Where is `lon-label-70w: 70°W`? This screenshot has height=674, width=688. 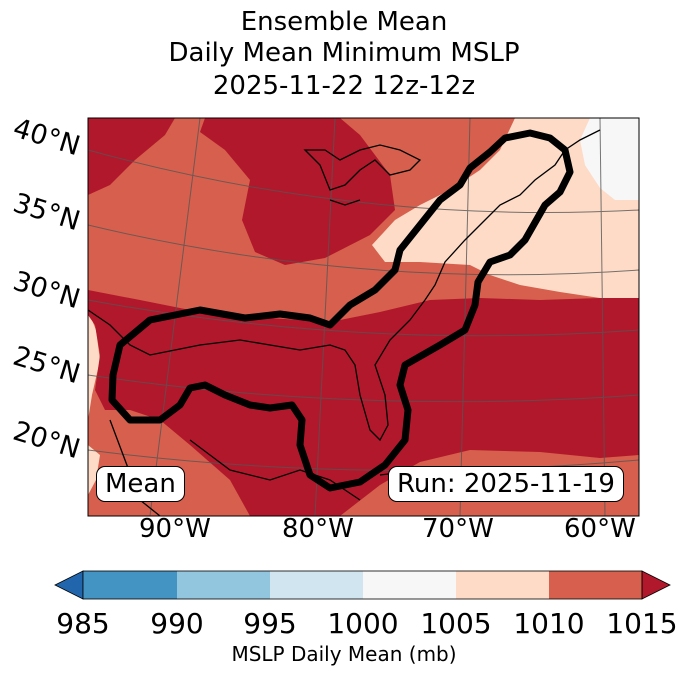 lon-label-70w: 70°W is located at coordinates (458, 529).